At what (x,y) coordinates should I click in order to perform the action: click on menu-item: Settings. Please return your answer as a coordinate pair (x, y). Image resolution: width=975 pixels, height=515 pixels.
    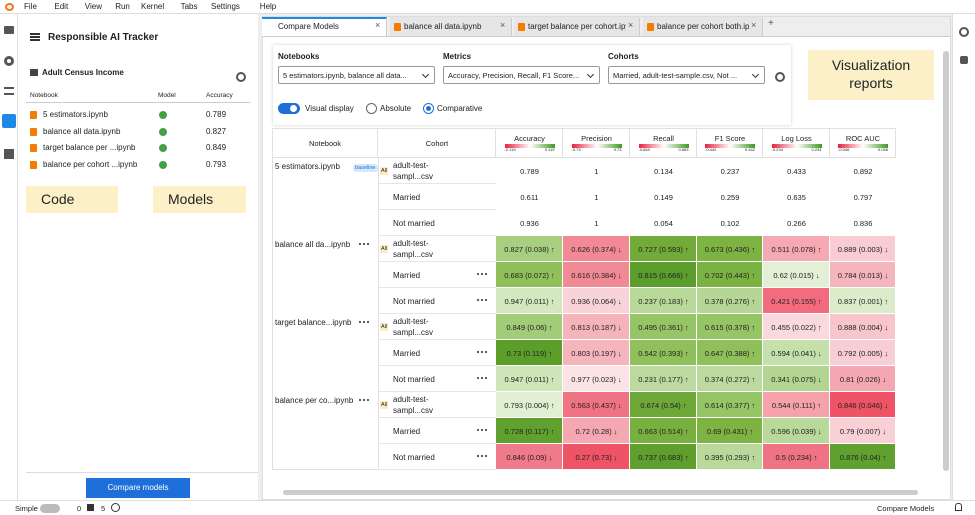
    Looking at the image, I should click on (225, 6).